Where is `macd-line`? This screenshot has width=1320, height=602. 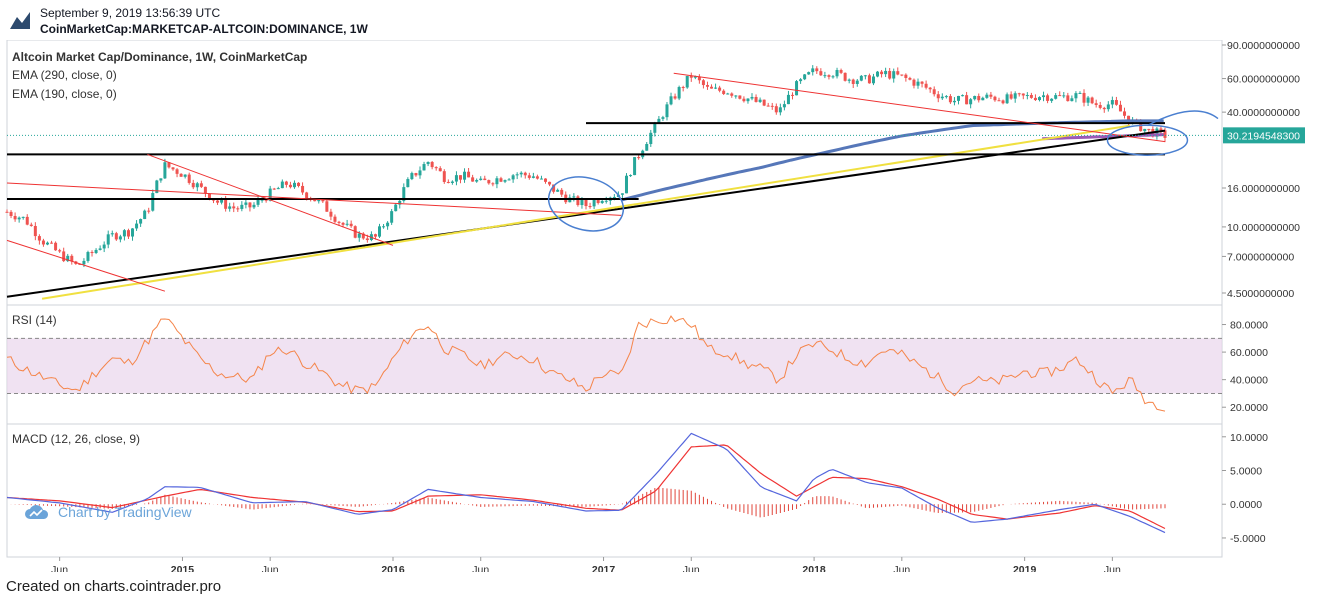 macd-line is located at coordinates (586, 483).